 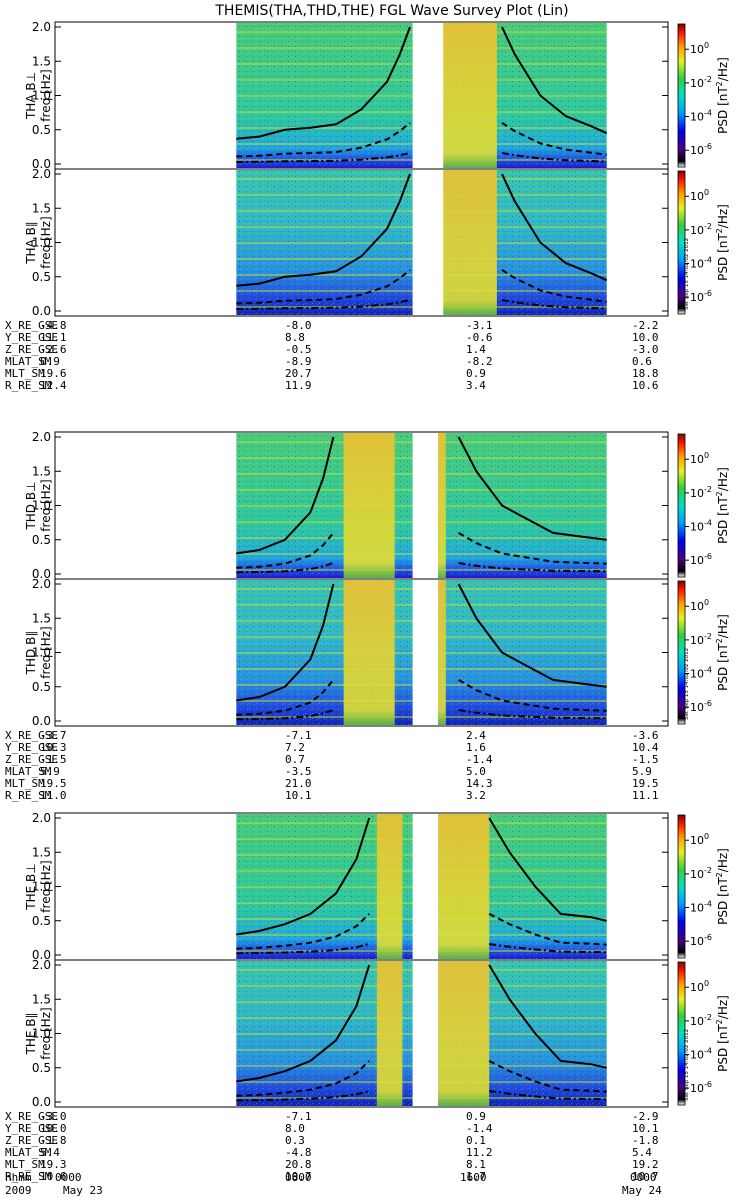 What do you see at coordinates (645, 337) in the screenshot?
I see `orbit-value: 10.0` at bounding box center [645, 337].